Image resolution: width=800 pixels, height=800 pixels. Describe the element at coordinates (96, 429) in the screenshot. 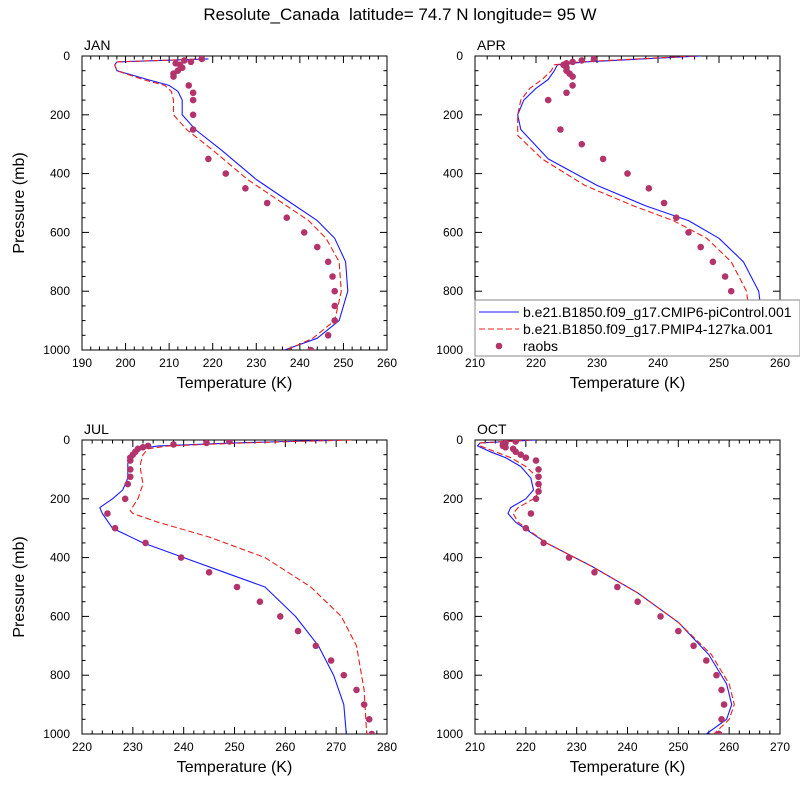

I see `panel-label: JUL` at that location.